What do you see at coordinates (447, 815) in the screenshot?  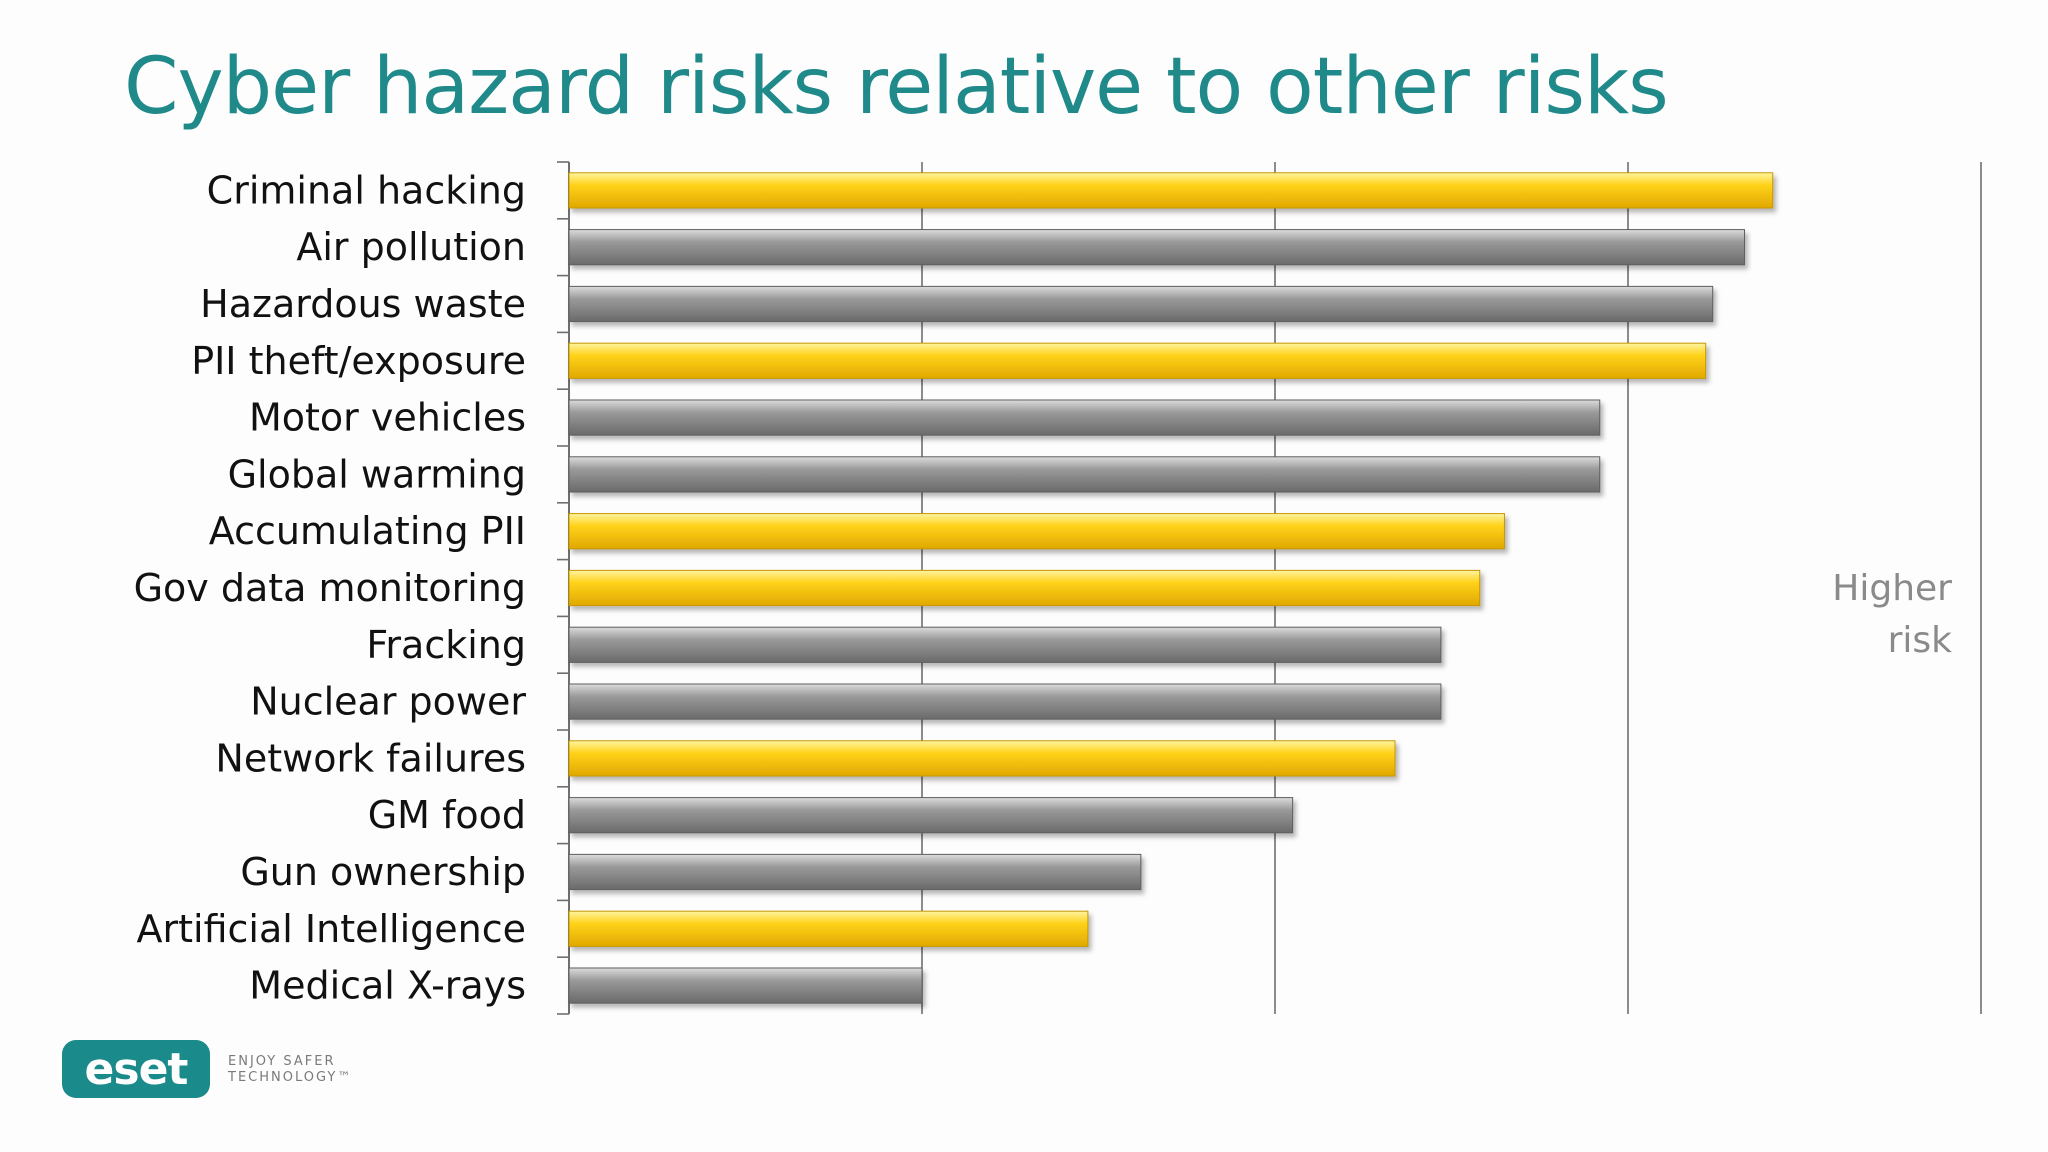 I see `category-label: GM food` at bounding box center [447, 815].